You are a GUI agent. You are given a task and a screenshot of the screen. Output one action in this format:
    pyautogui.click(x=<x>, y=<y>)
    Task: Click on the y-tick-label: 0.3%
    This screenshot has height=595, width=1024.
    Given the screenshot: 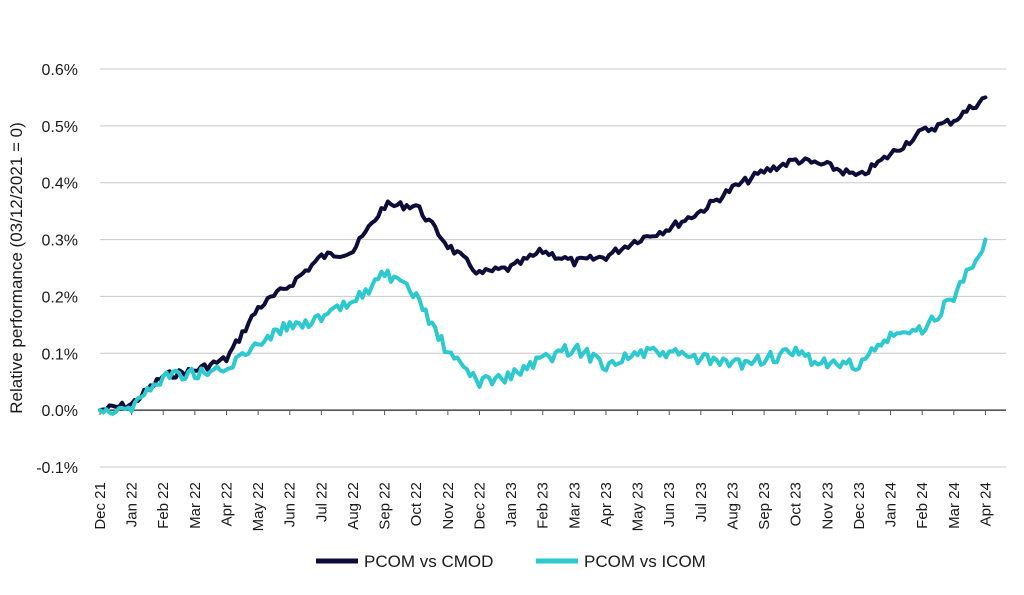 What is the action you would take?
    pyautogui.click(x=60, y=241)
    